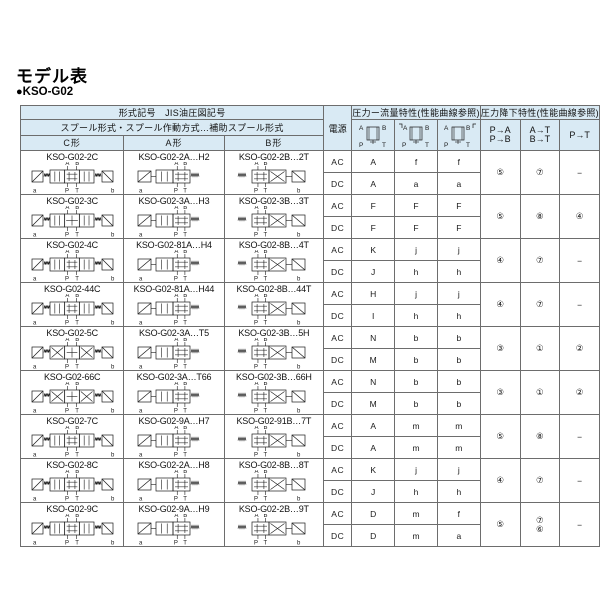  What do you see at coordinates (458, 271) in the screenshot?
I see `cell-flow-3-dc: h` at bounding box center [458, 271].